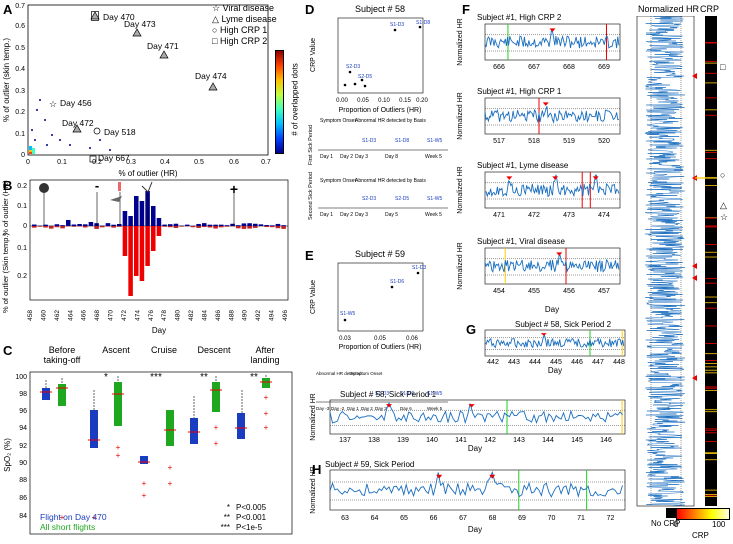 The image size is (733, 544). I want to click on f-tick: 473, so click(569, 215).